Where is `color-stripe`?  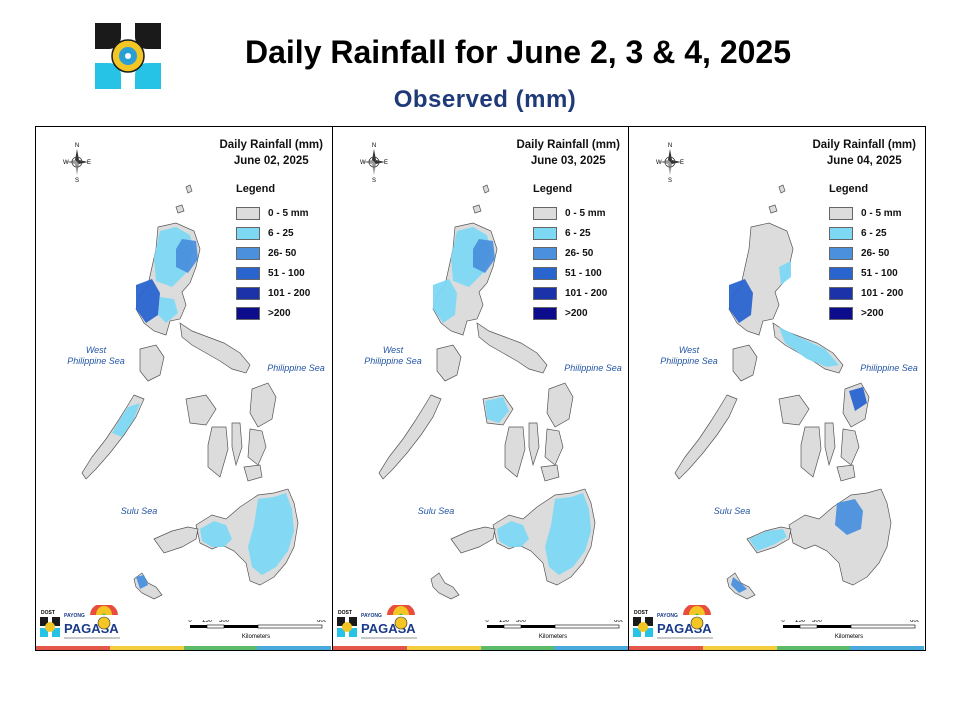
color-stripe is located at coordinates (776, 648).